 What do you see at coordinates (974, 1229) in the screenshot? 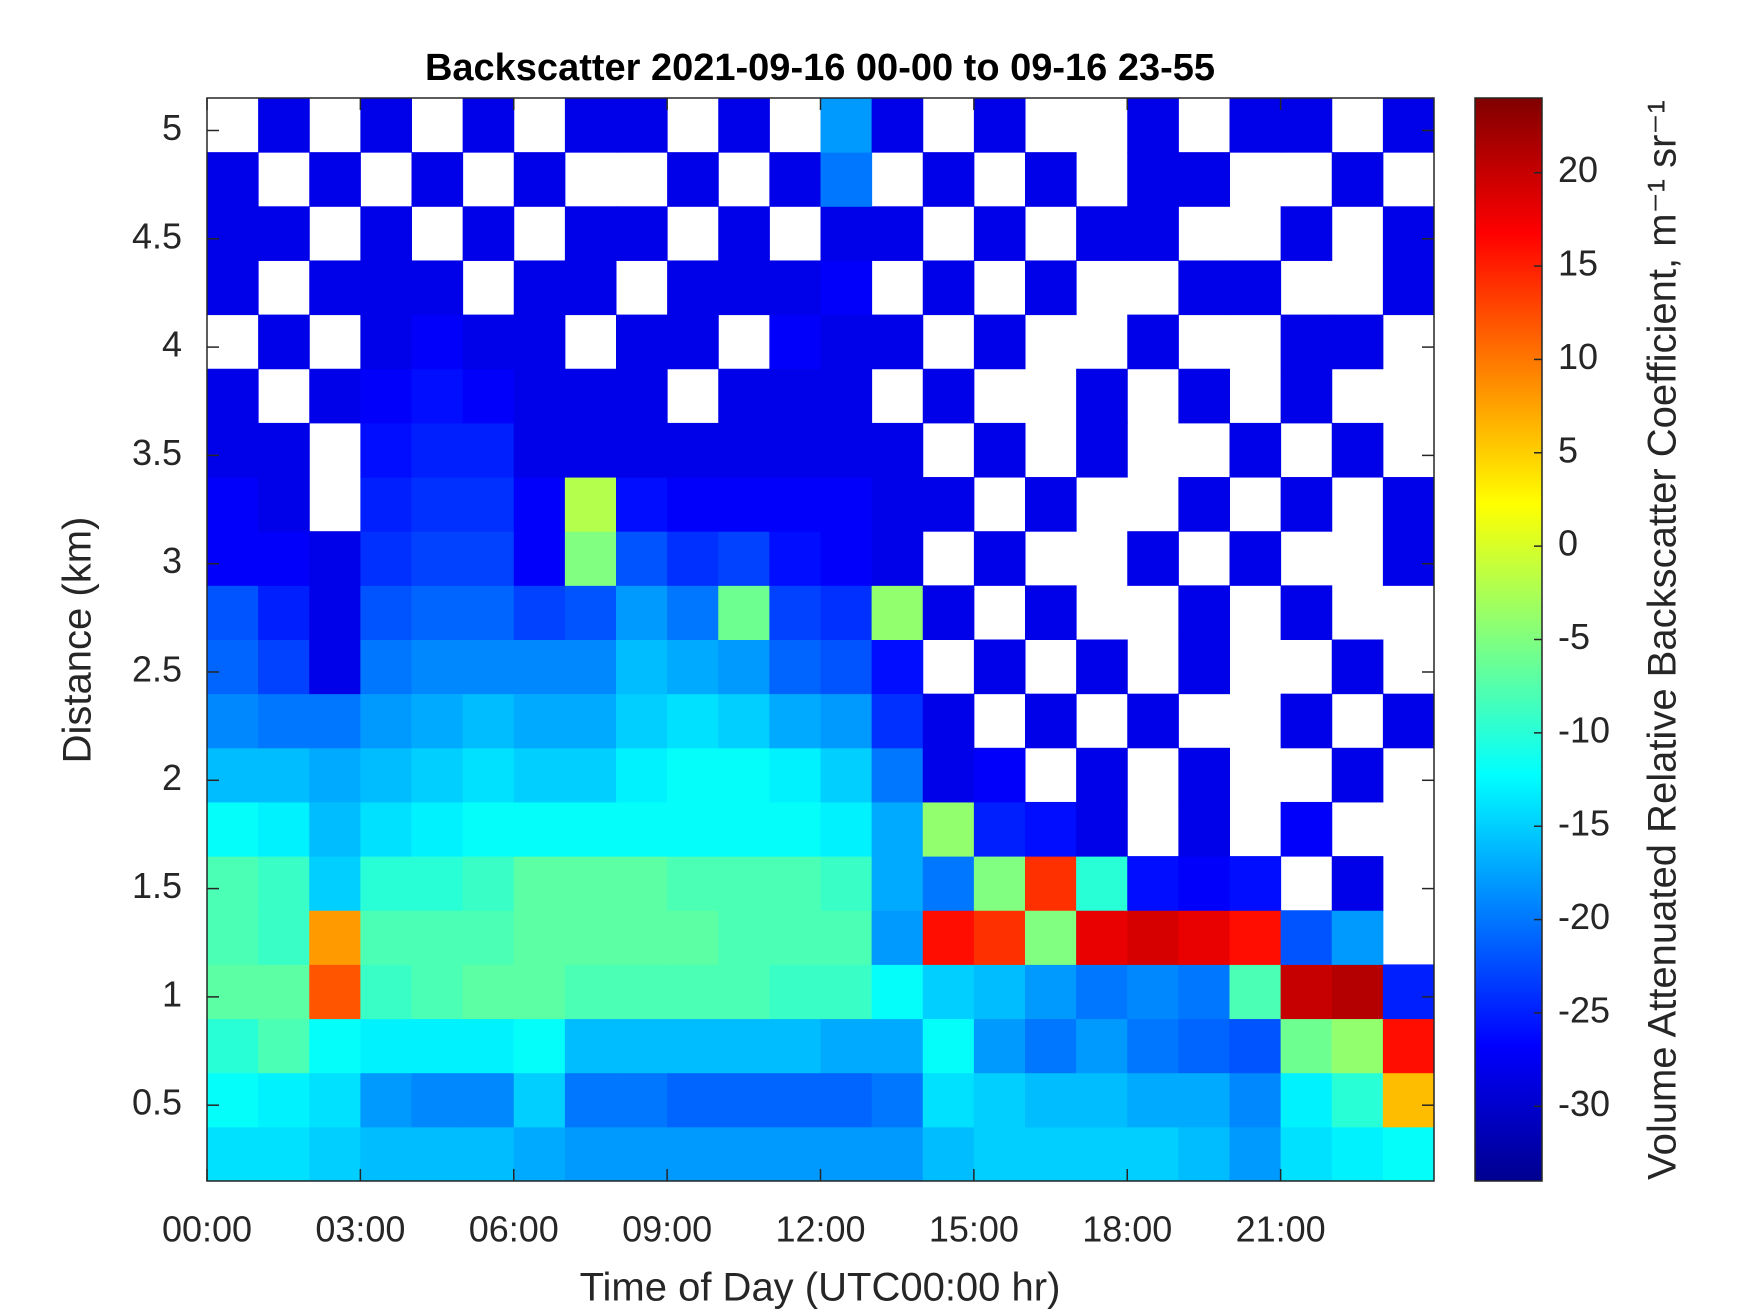
I see `x-tick-label: 15:00` at bounding box center [974, 1229].